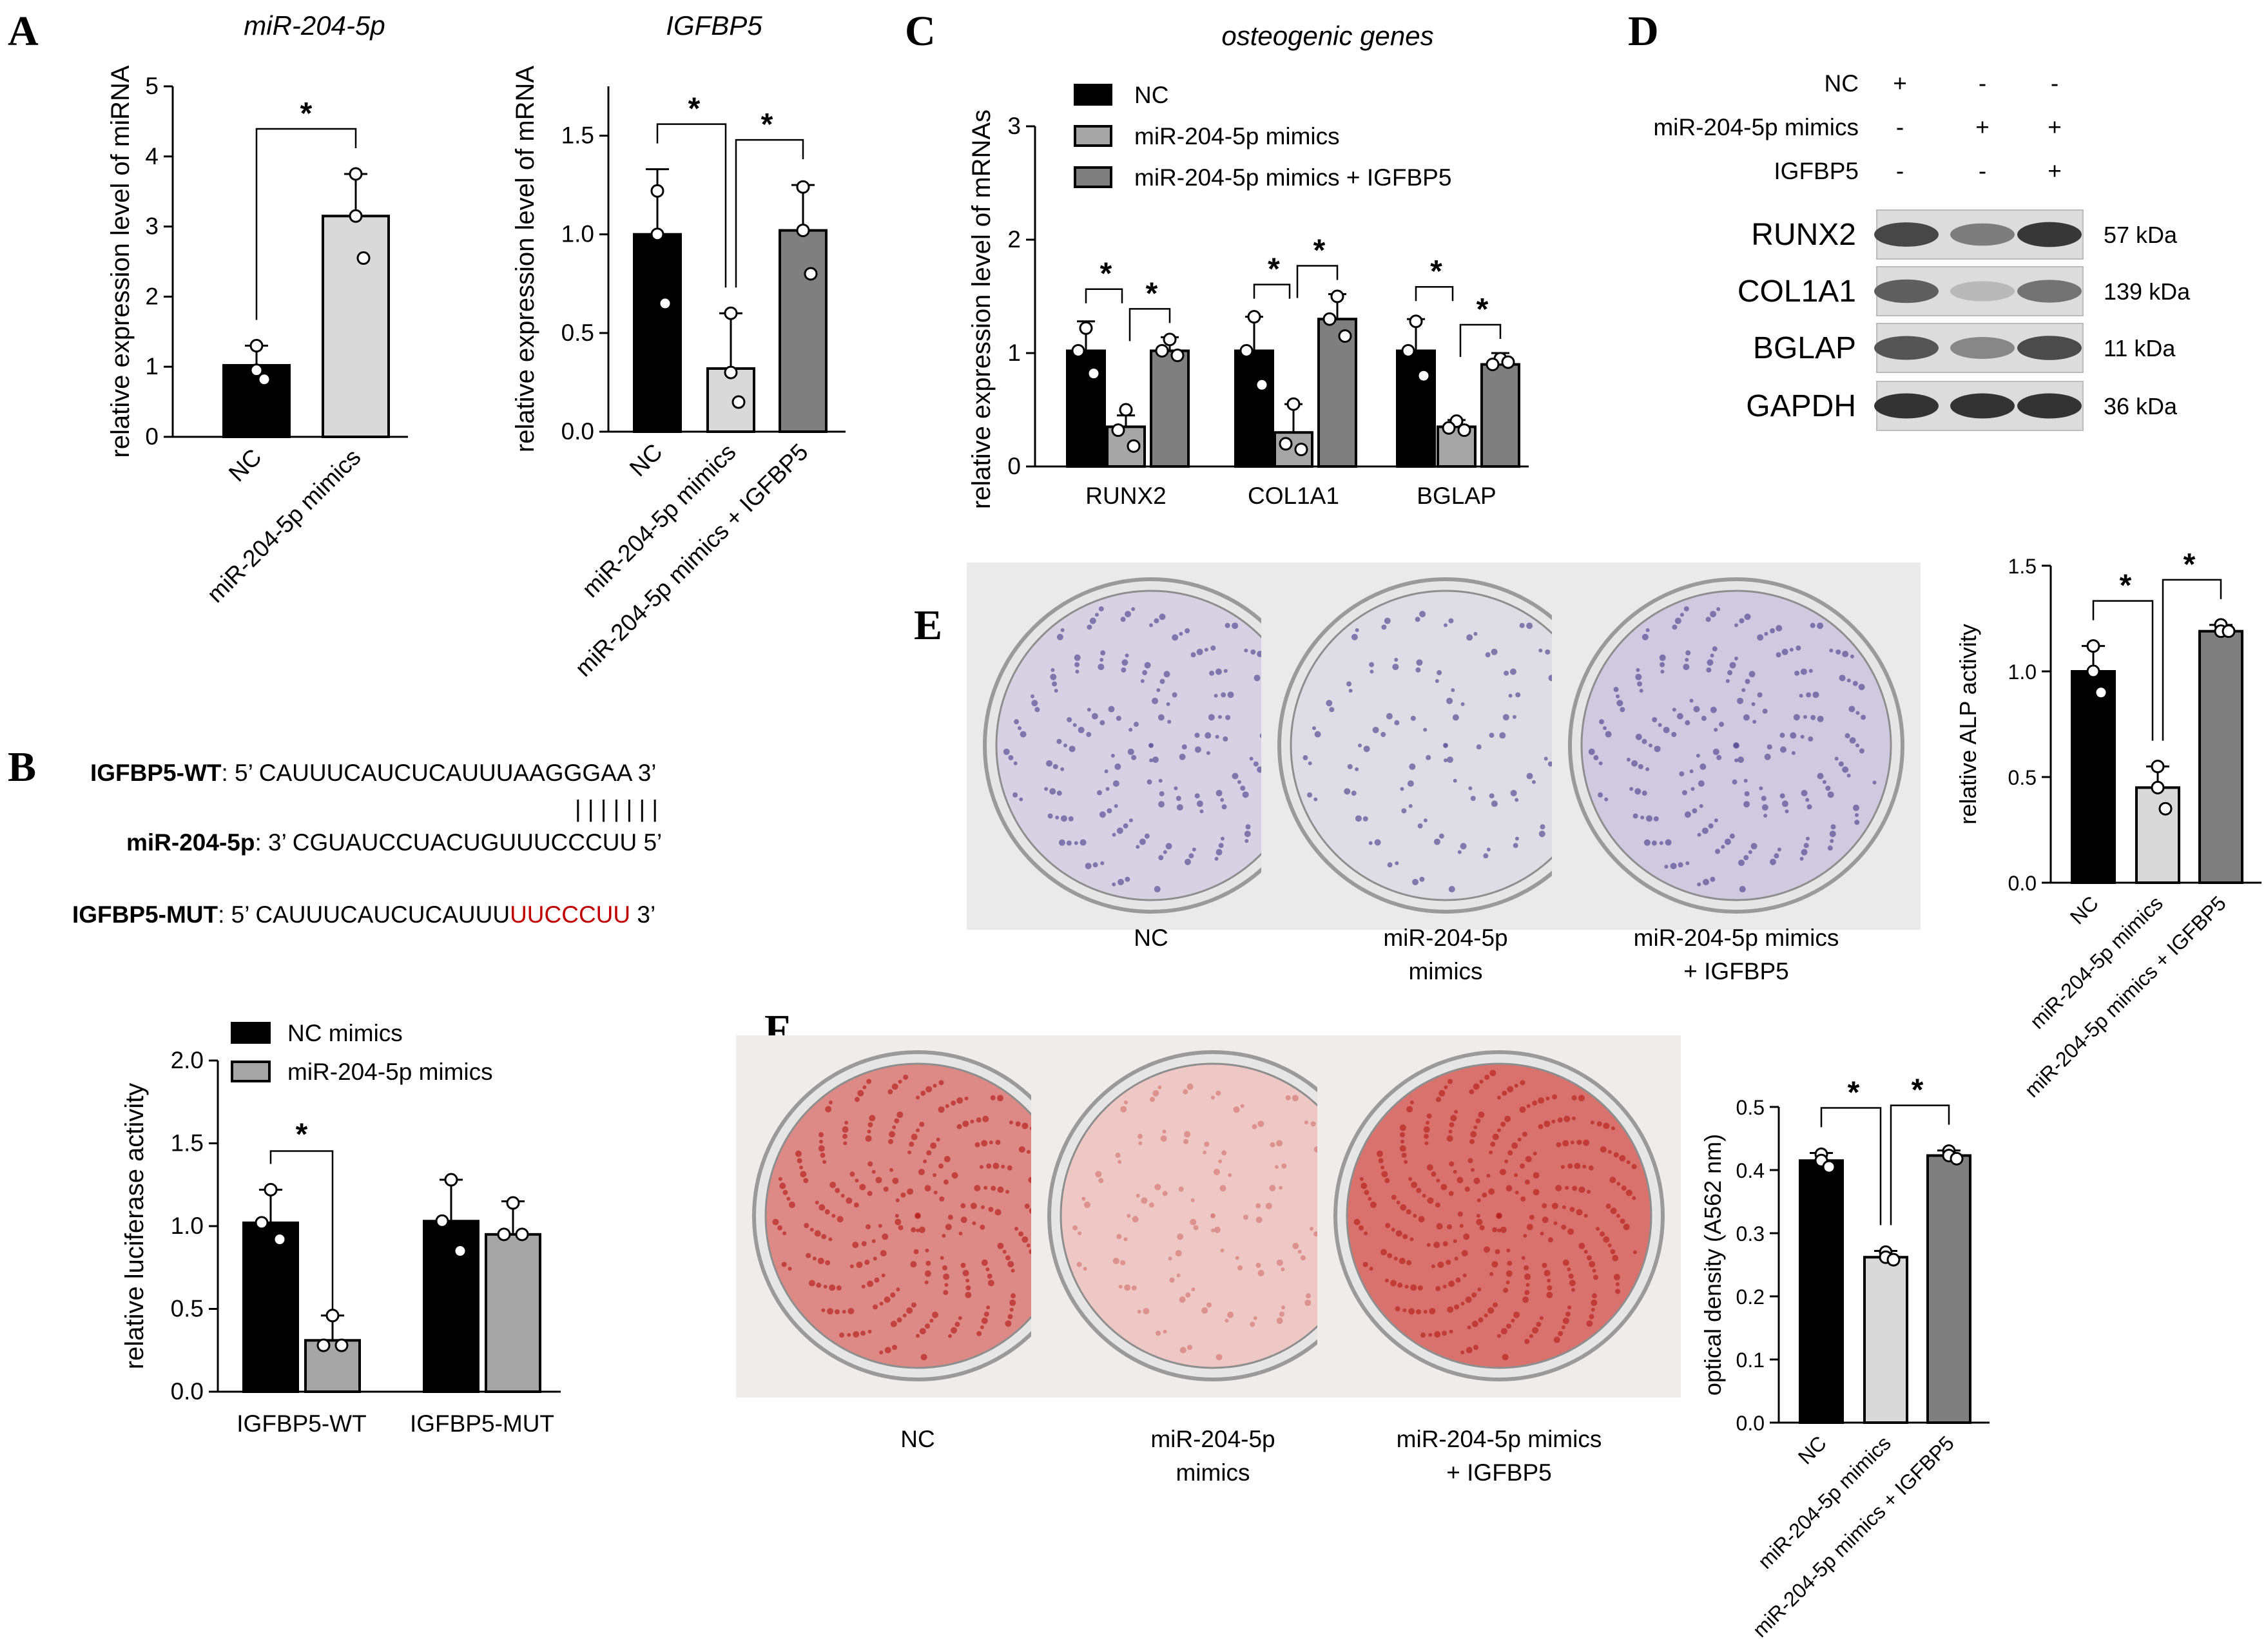 The width and height of the screenshot is (2266, 1652). I want to click on mut-red-bases: UUCCCUU, so click(570, 914).